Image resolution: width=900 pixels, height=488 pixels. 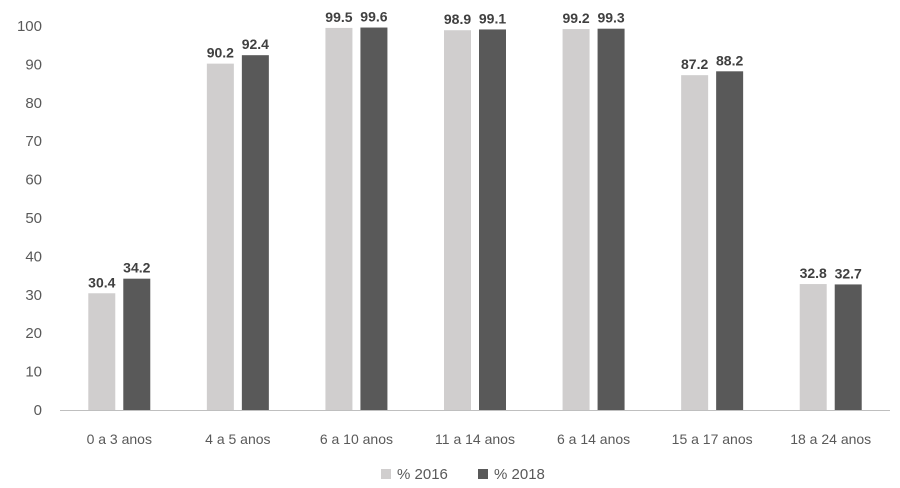 What do you see at coordinates (729, 60) in the screenshot?
I see `data-label: 88.2` at bounding box center [729, 60].